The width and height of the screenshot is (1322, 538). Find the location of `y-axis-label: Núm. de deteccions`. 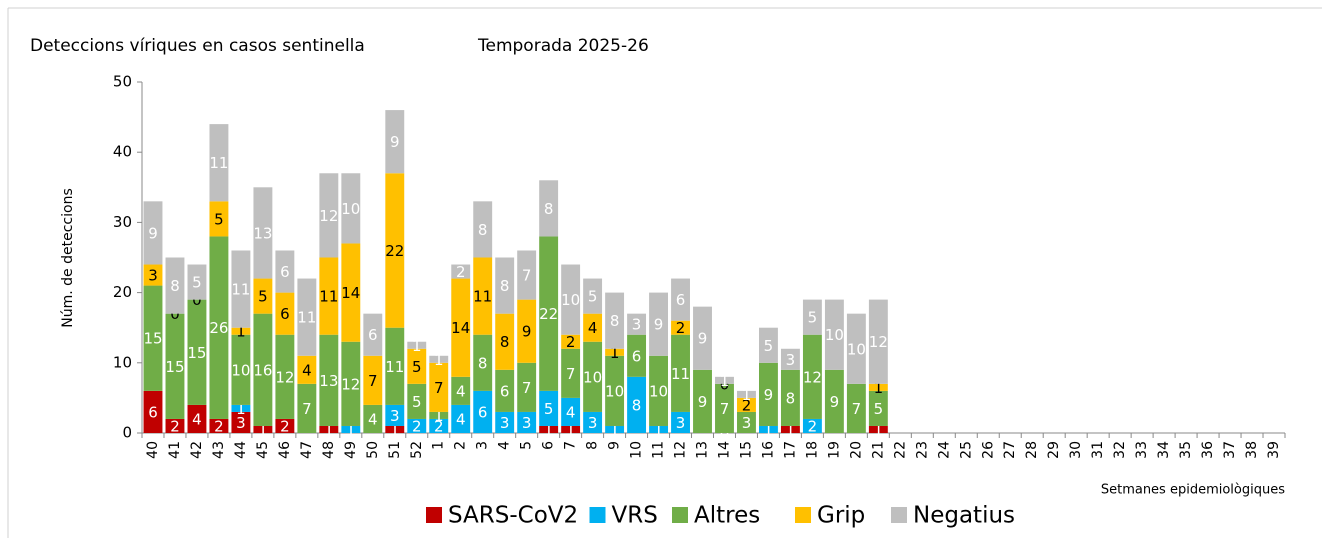

y-axis-label: Núm. de deteccions is located at coordinates (68, 257).